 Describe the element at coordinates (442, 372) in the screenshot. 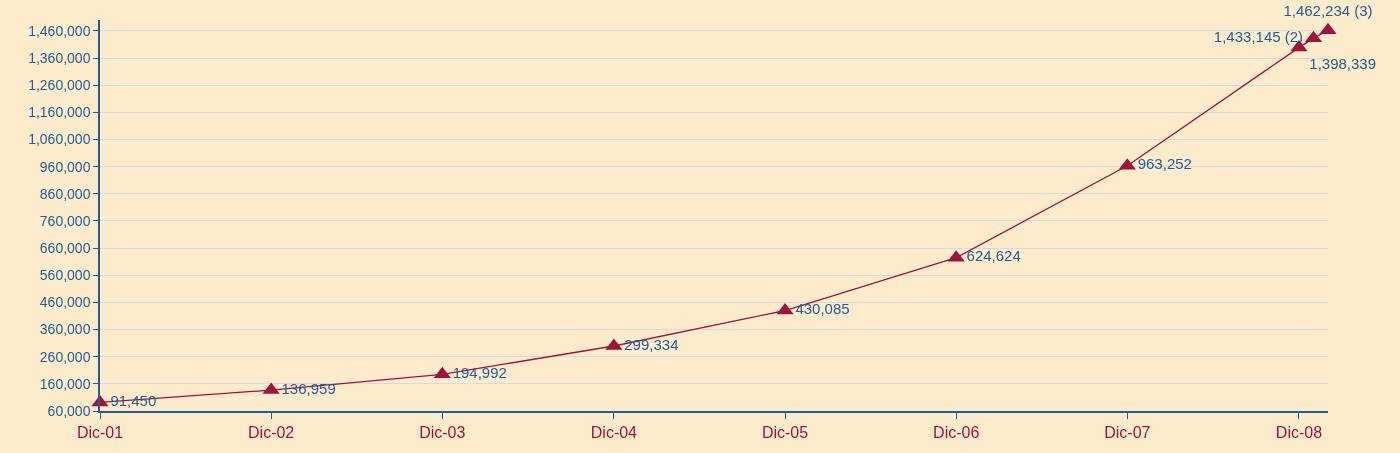

I see `point` at that location.